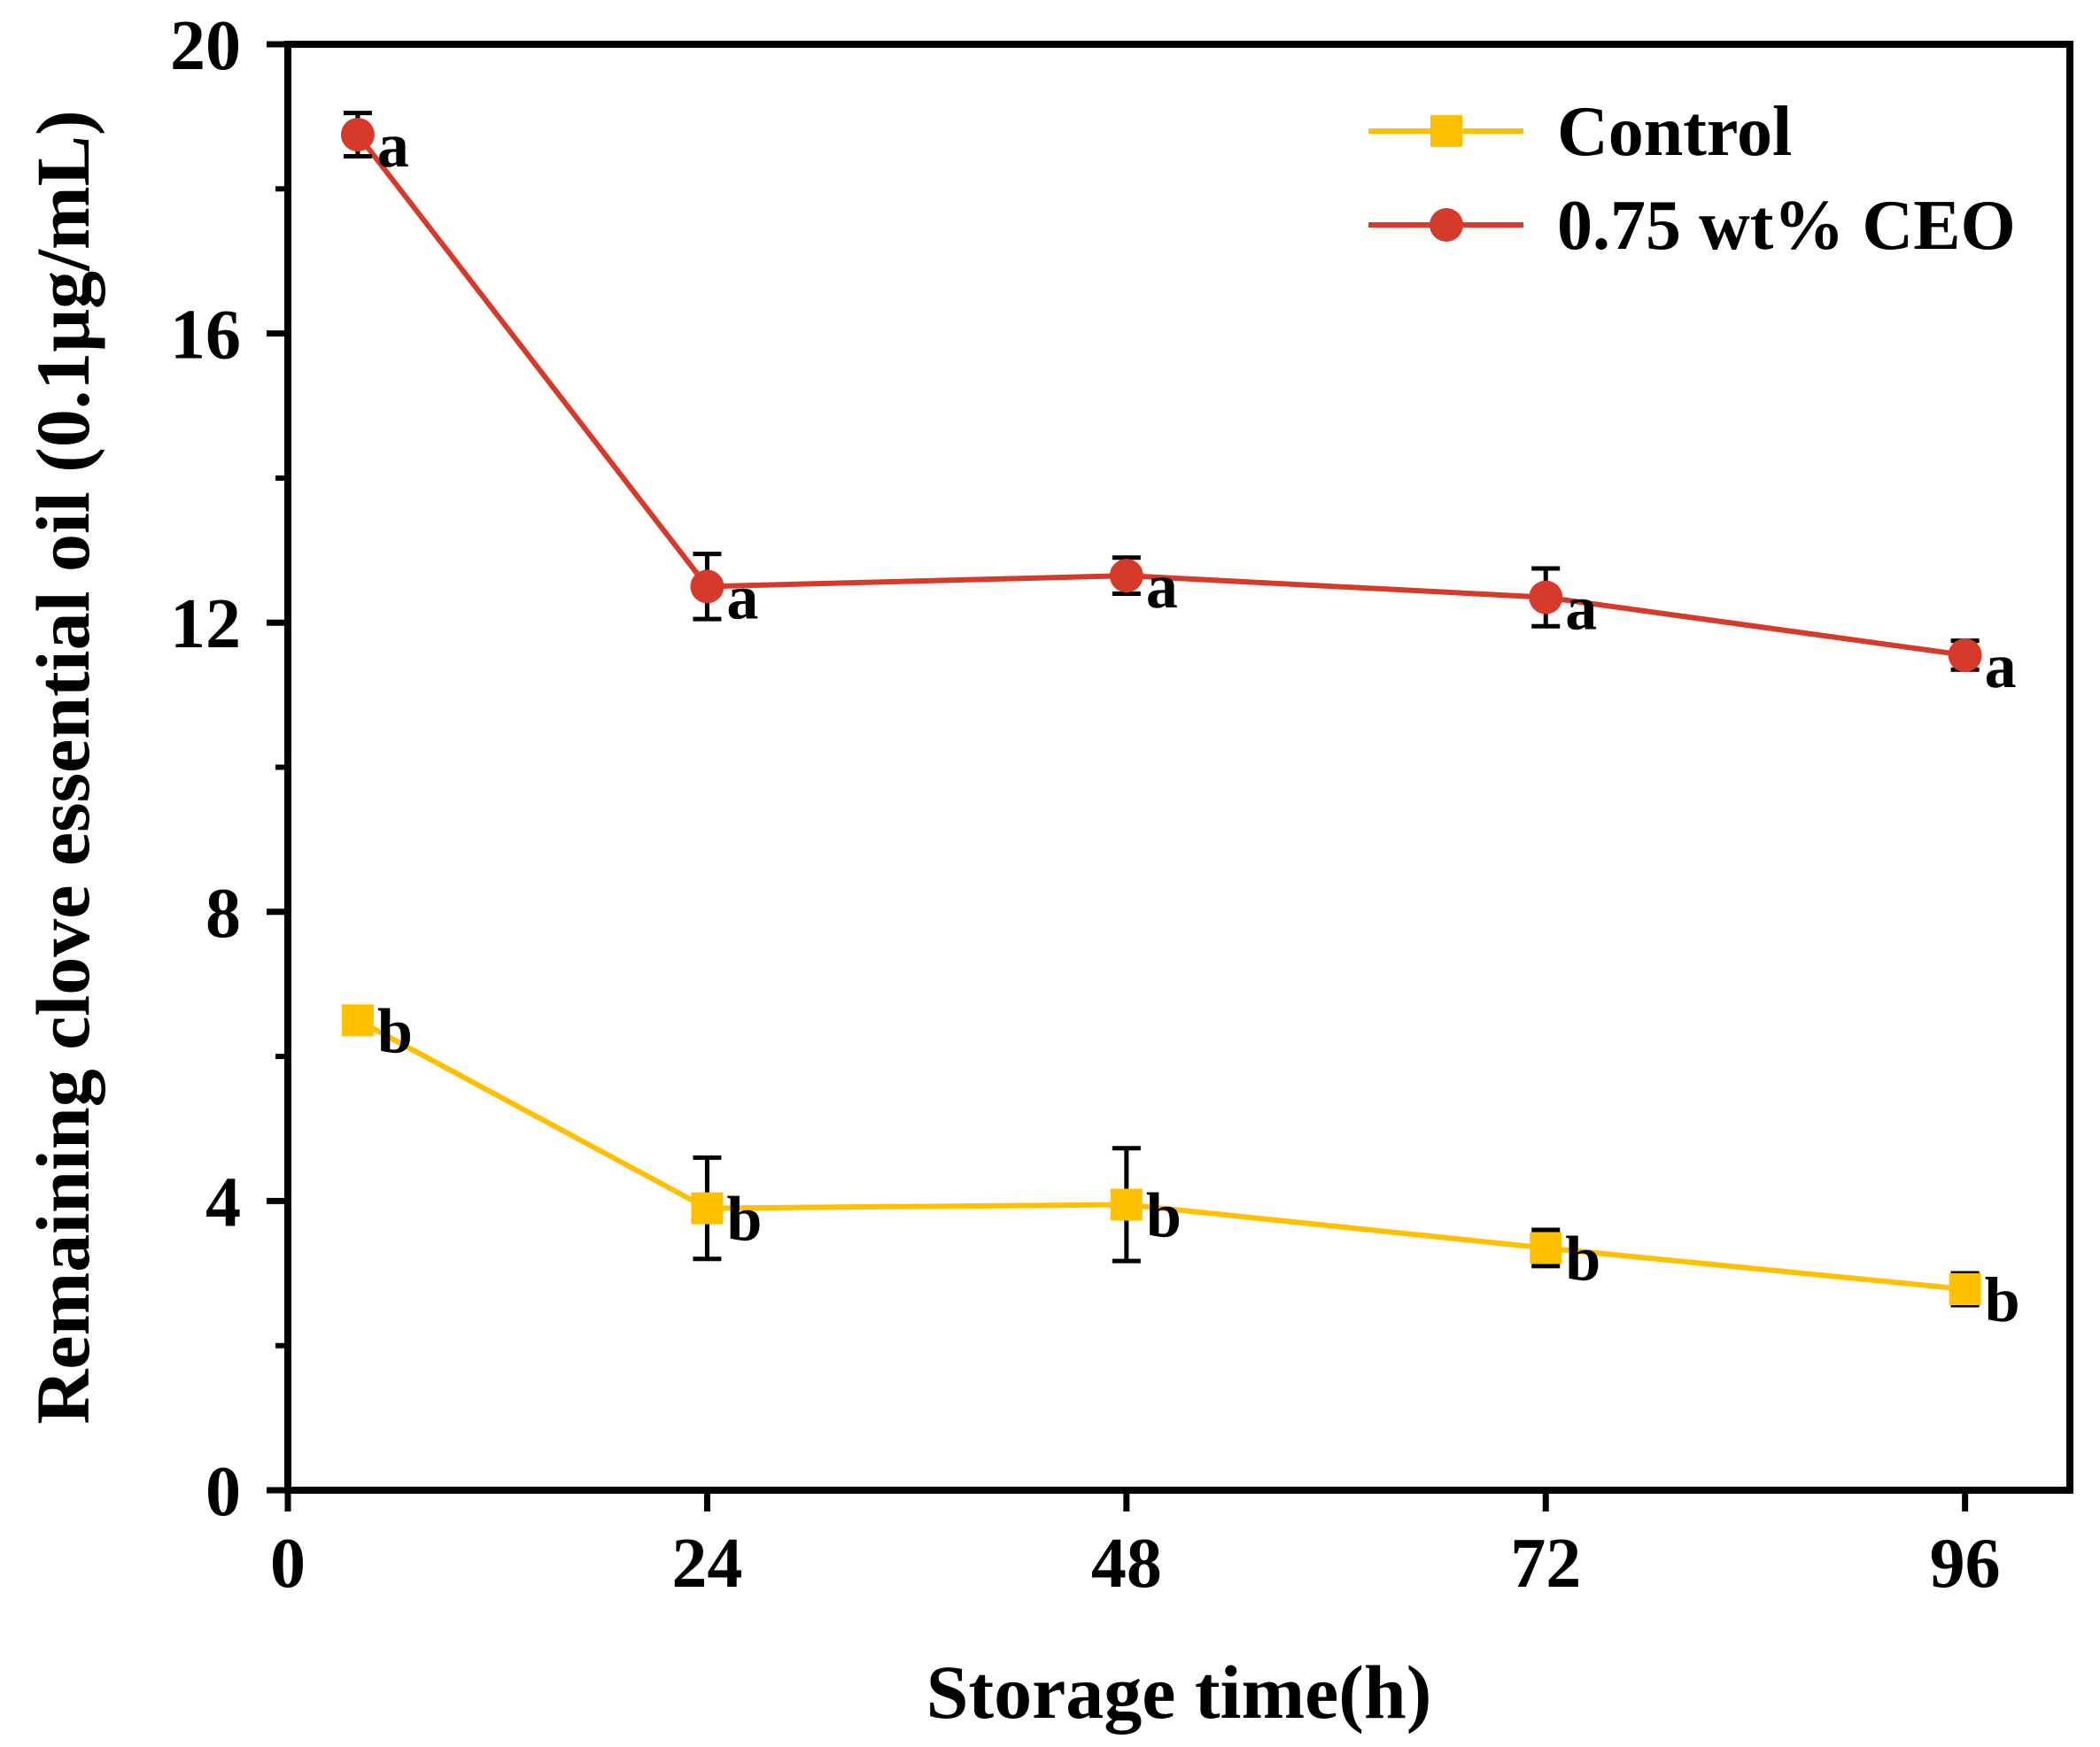 The width and height of the screenshot is (2100, 1747). What do you see at coordinates (1179, 1692) in the screenshot?
I see `x-axis-title: Storage time(h)` at bounding box center [1179, 1692].